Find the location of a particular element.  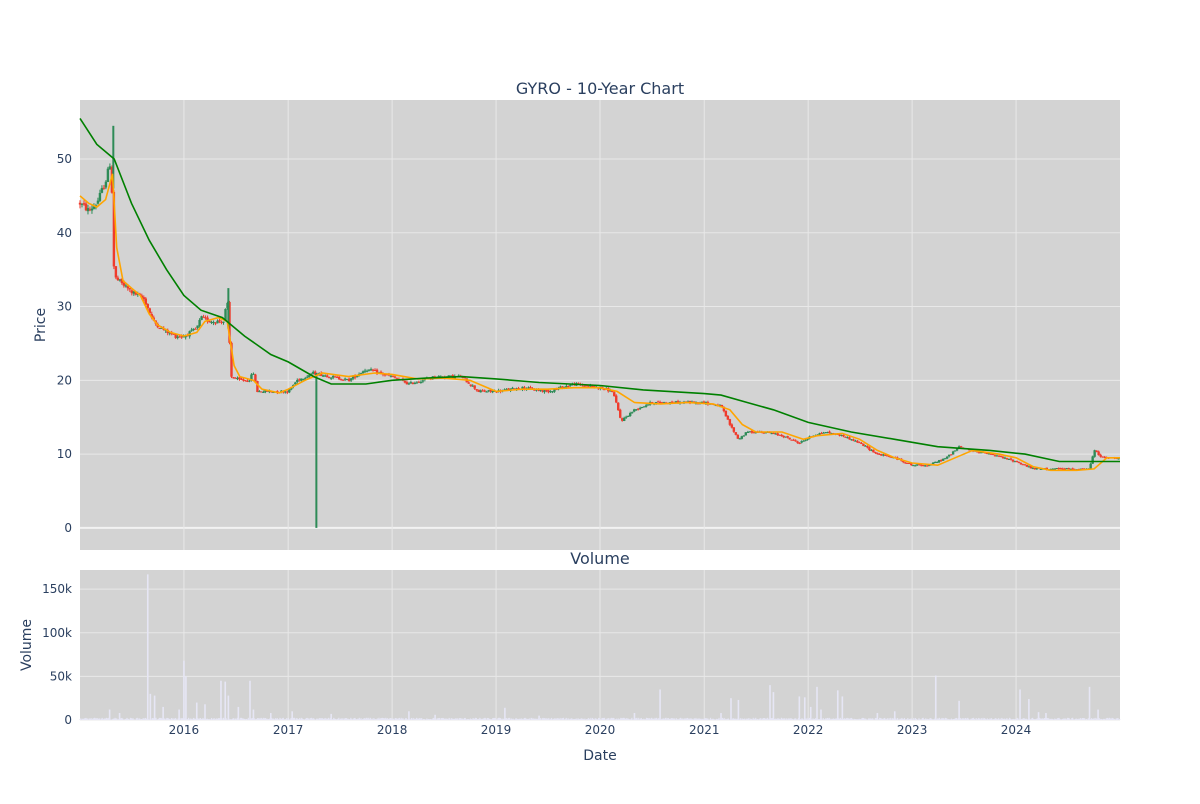

price-y-tick-label: 50 is located at coordinates (64, 159).